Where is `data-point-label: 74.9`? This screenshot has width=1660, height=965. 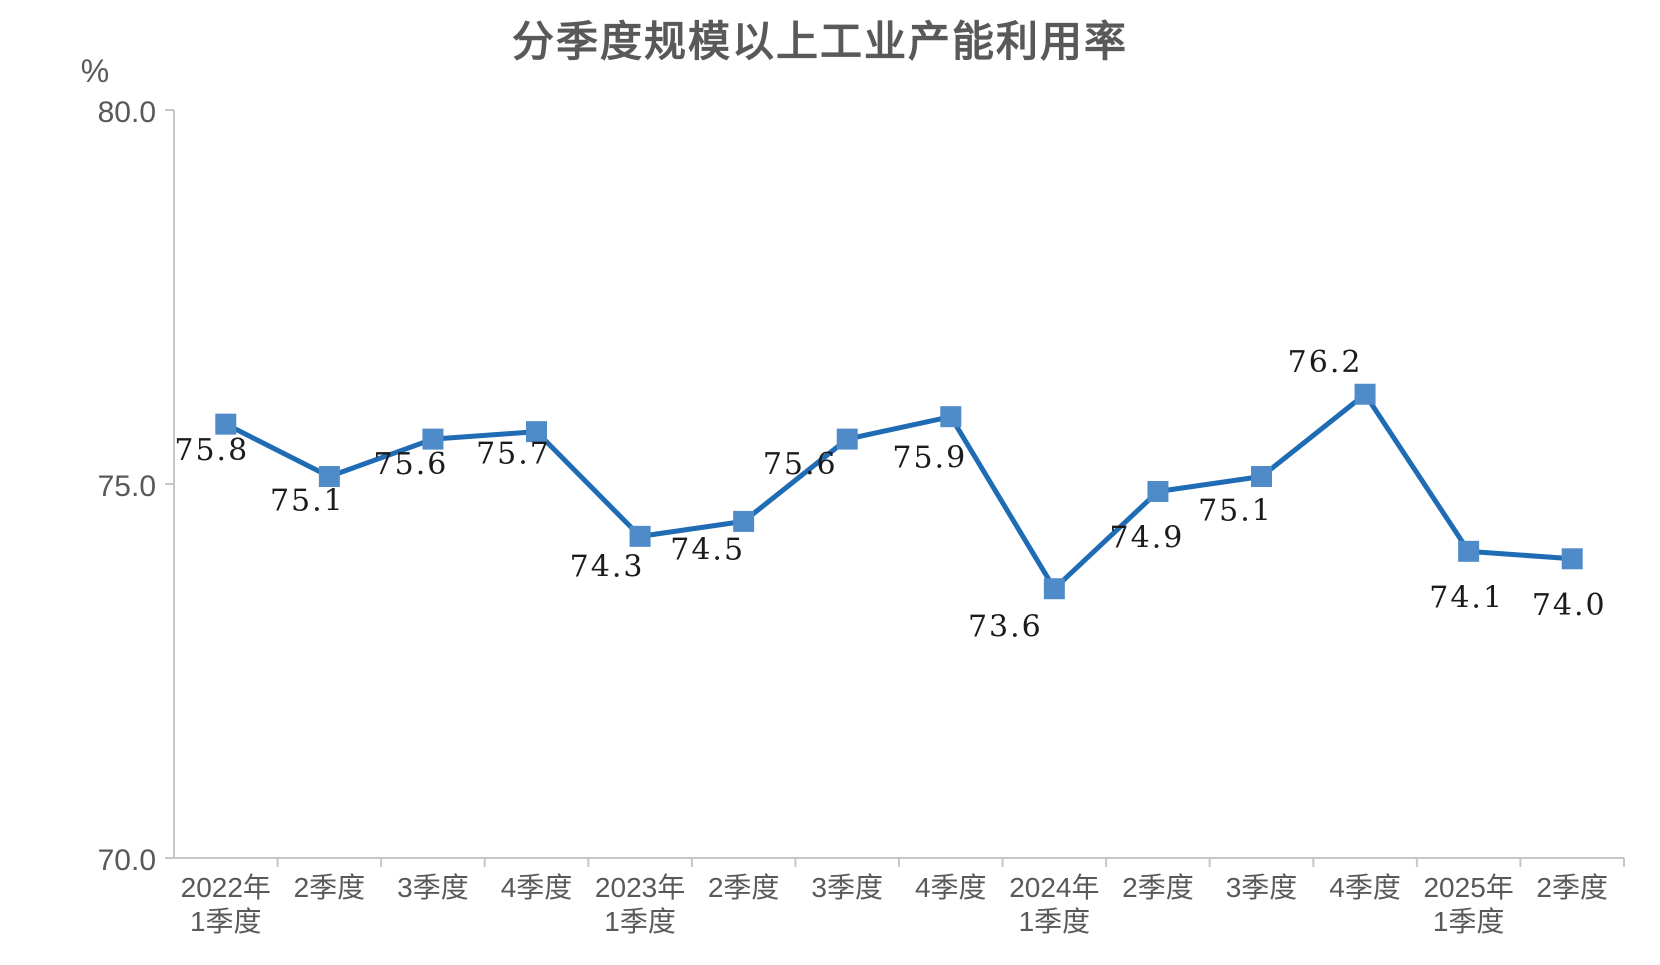
data-point-label: 74.9 is located at coordinates (1147, 537).